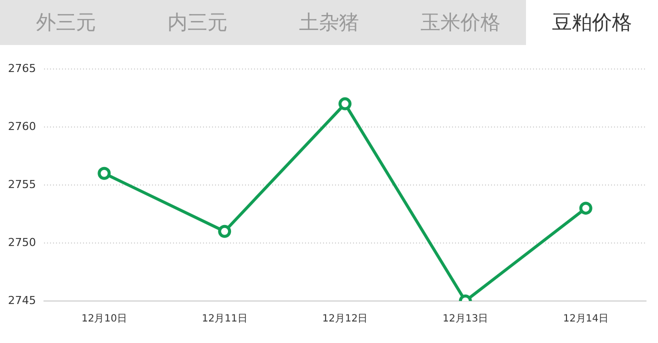 This screenshot has height=343, width=658. What do you see at coordinates (465, 319) in the screenshot?
I see `x-tick-label: 12月13日` at bounding box center [465, 319].